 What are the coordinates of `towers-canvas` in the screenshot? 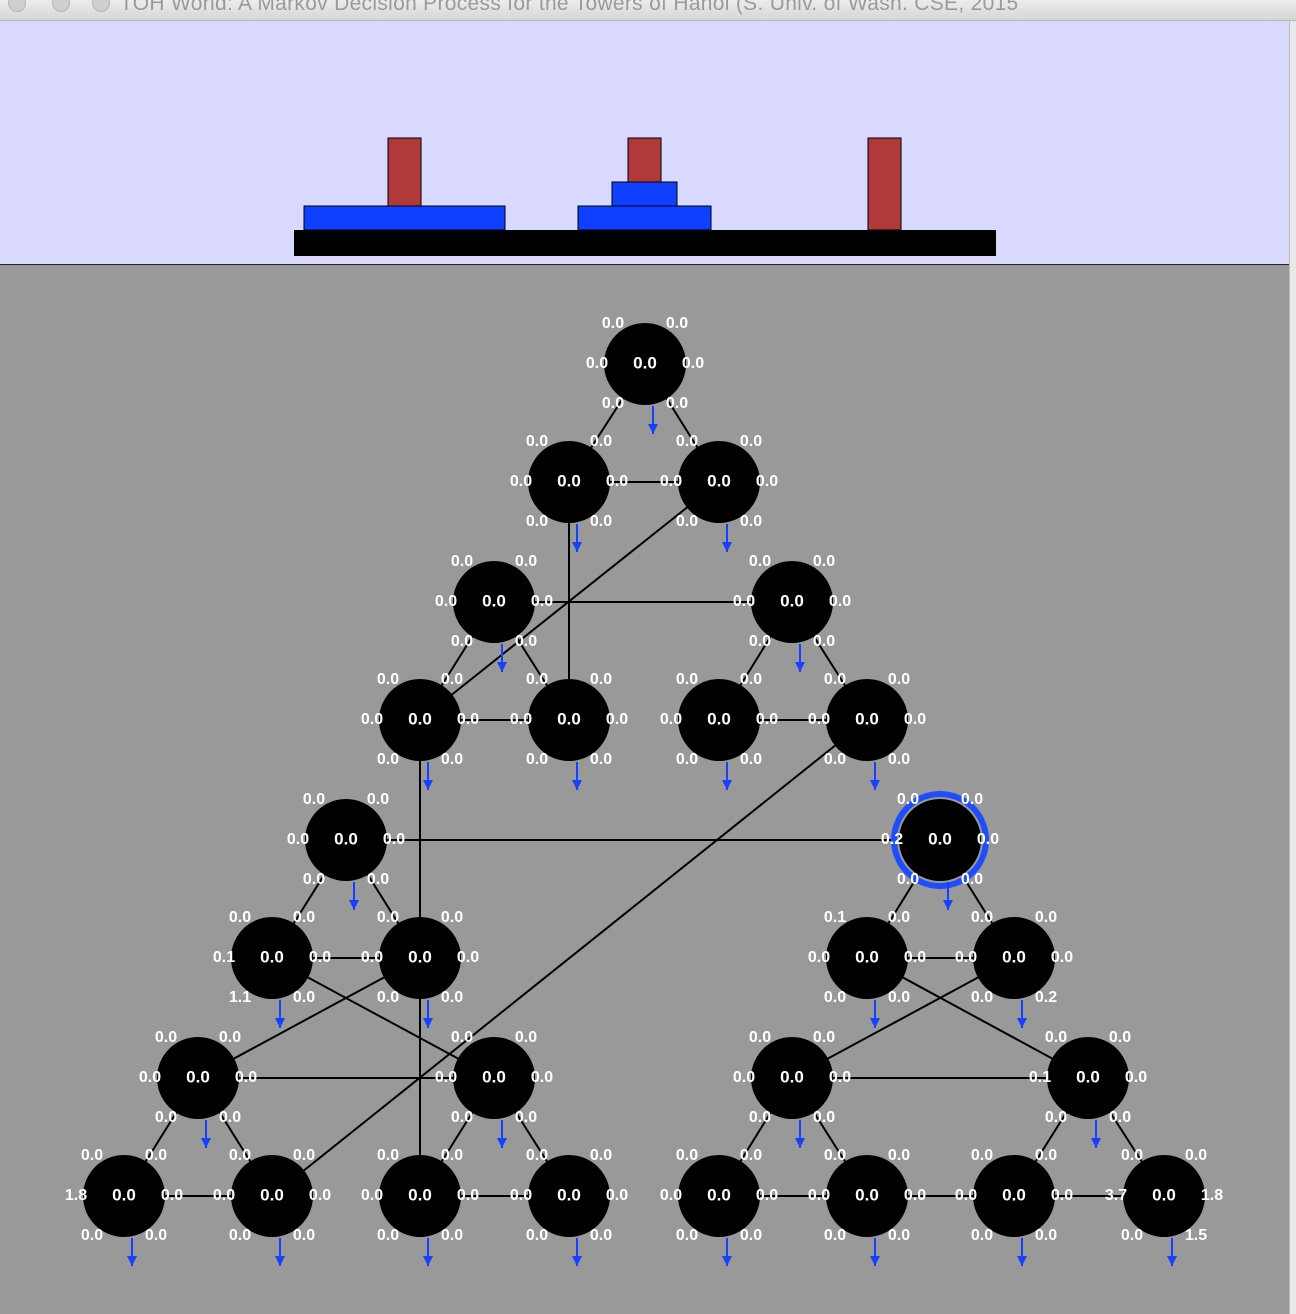 It's located at (645, 196).